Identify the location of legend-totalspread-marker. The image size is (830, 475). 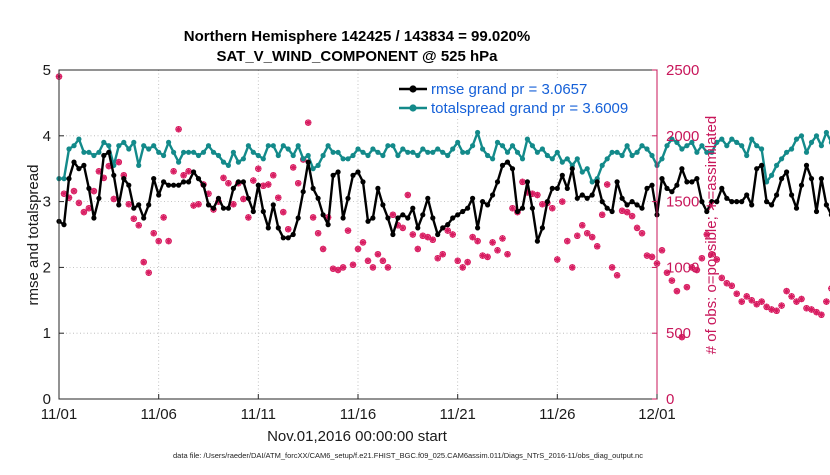
(413, 108).